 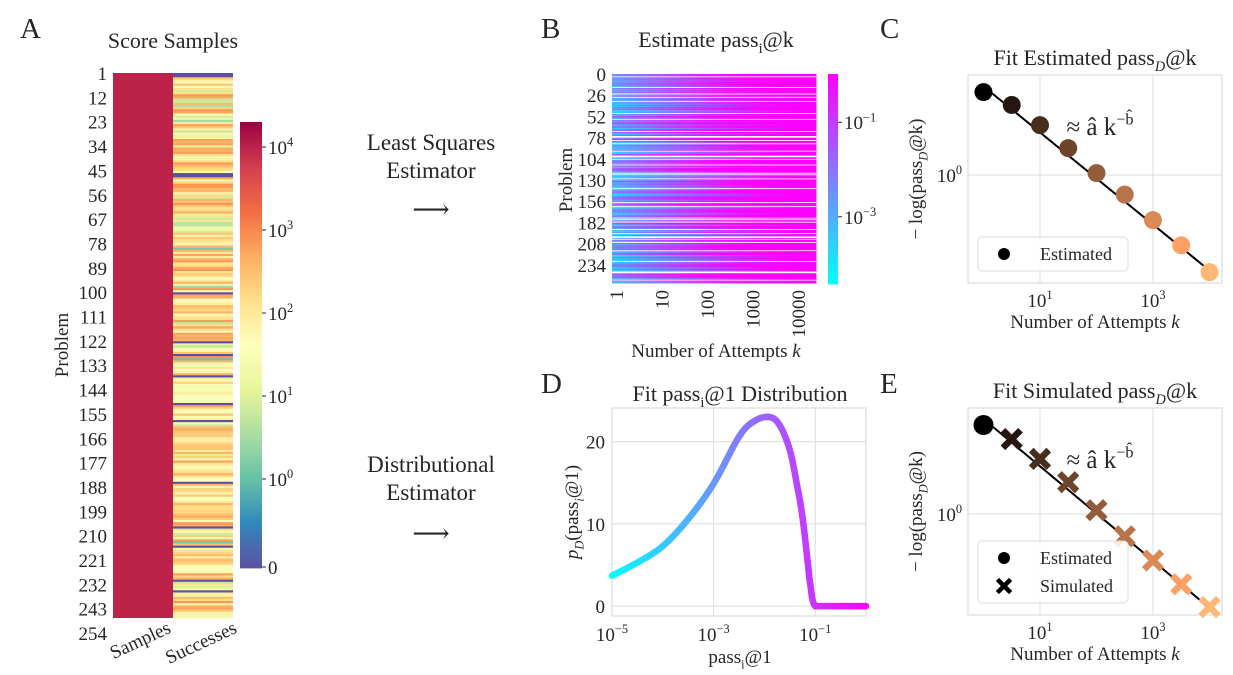 What do you see at coordinates (280, 313) in the screenshot?
I see `colorbar-tick-label: 102` at bounding box center [280, 313].